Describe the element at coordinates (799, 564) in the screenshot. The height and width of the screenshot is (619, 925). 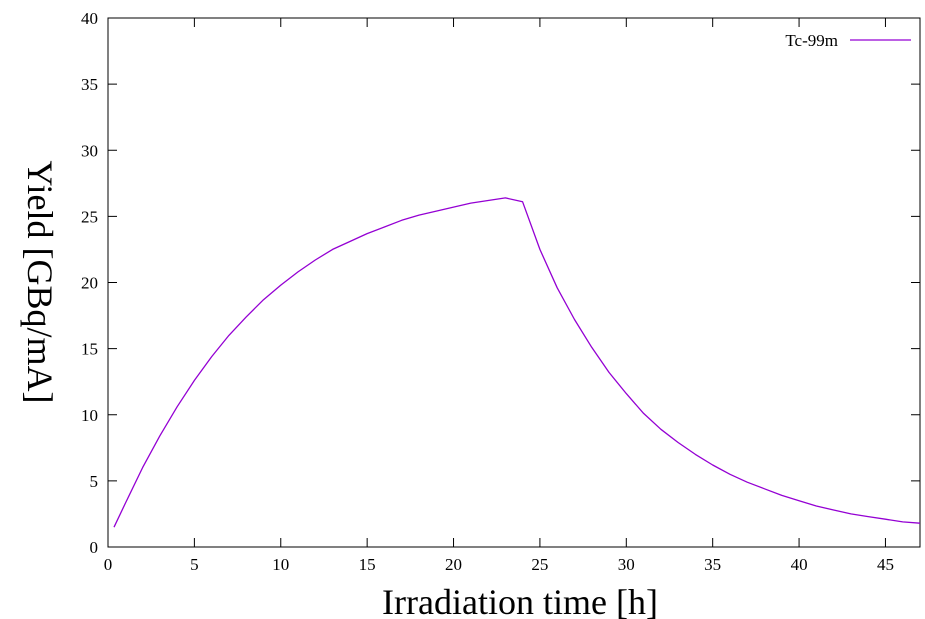
I see `x-tick-label: 40` at that location.